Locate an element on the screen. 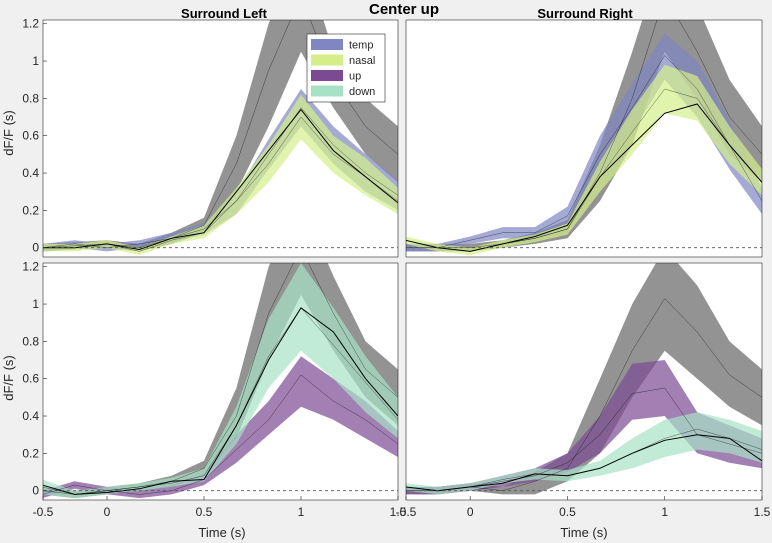 The width and height of the screenshot is (772, 543). legend-label-up: up is located at coordinates (355, 77).